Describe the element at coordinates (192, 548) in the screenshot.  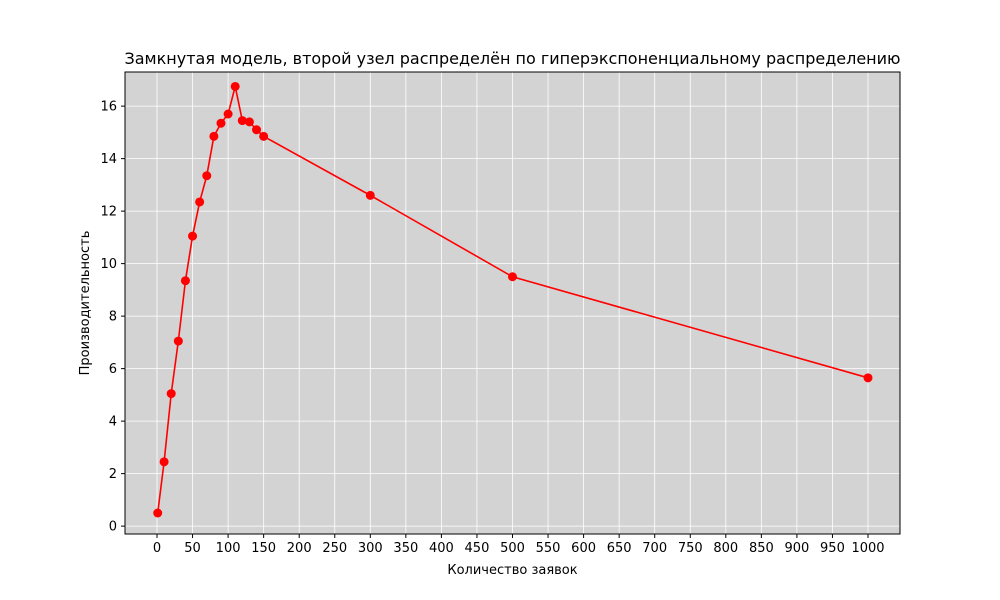
I see `x-tick-label: 50` at that location.